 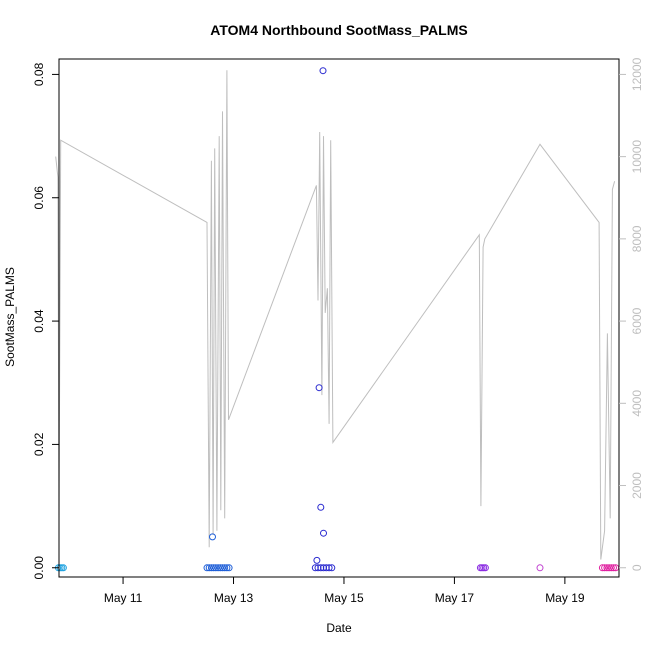 I want to click on y-tick-label: 0.06, so click(x=39, y=198).